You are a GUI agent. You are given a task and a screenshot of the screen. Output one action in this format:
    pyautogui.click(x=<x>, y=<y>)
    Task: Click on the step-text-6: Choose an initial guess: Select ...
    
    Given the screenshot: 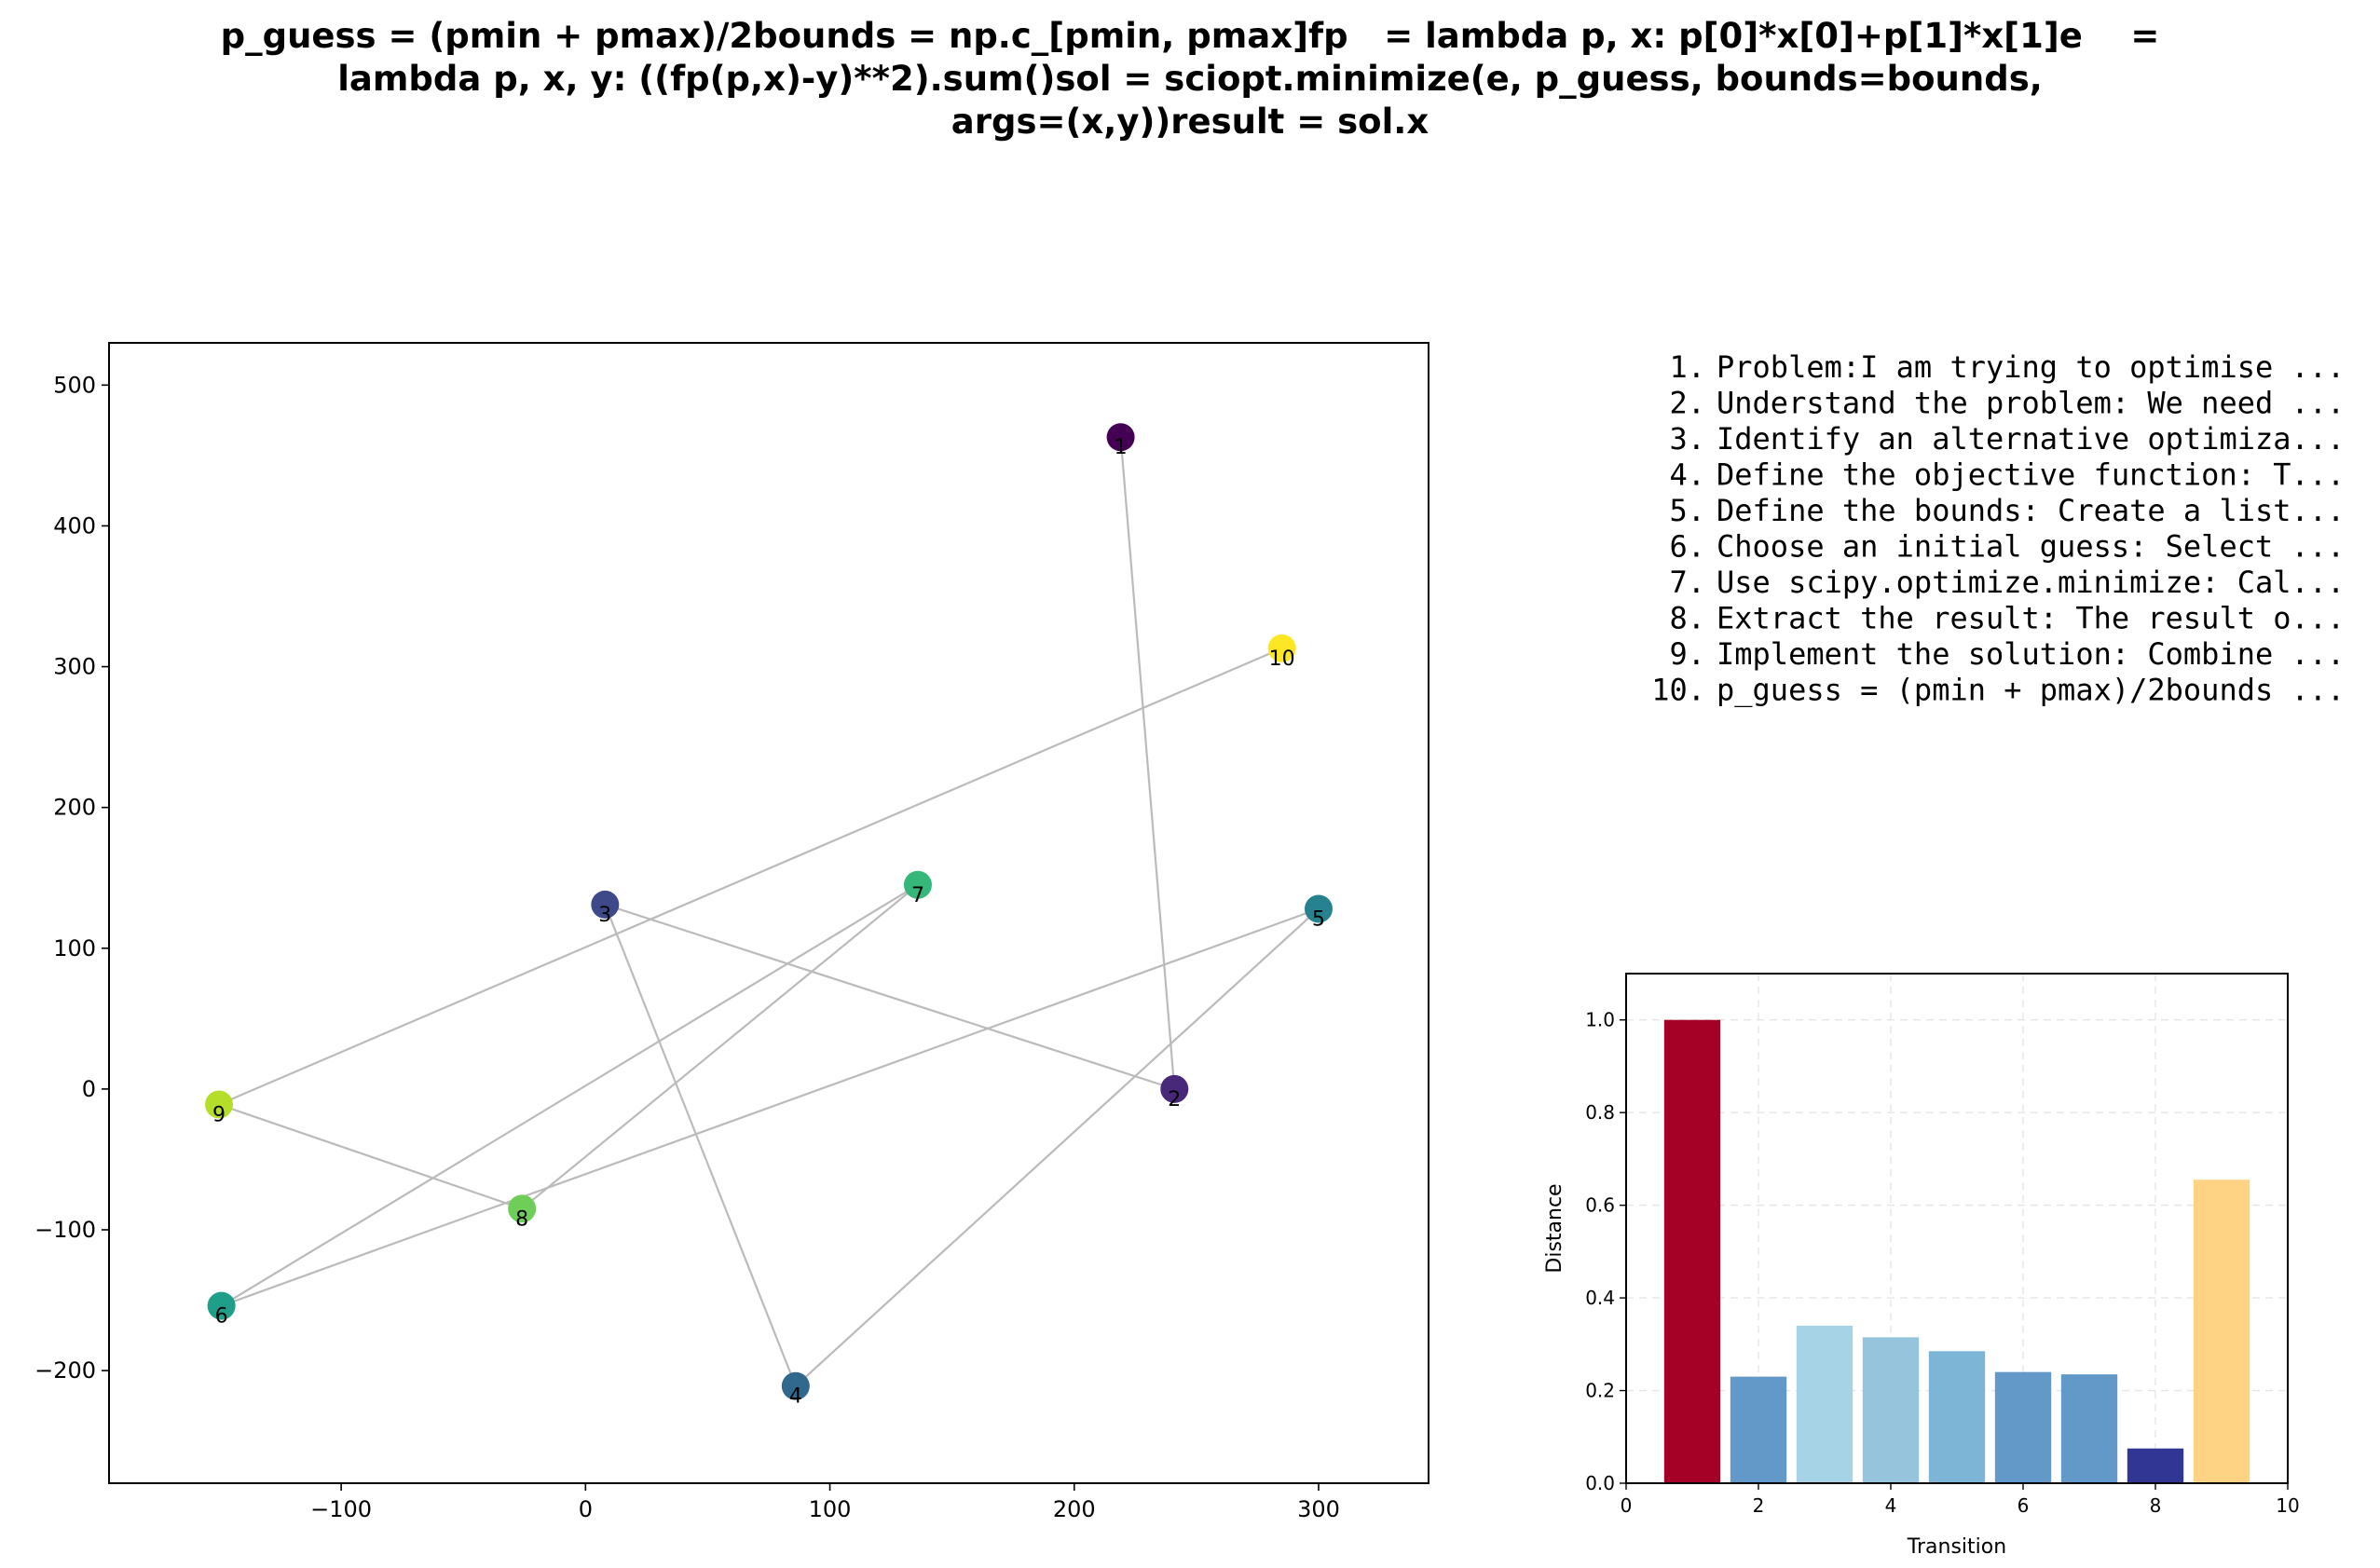 What is the action you would take?
    pyautogui.click(x=2031, y=547)
    